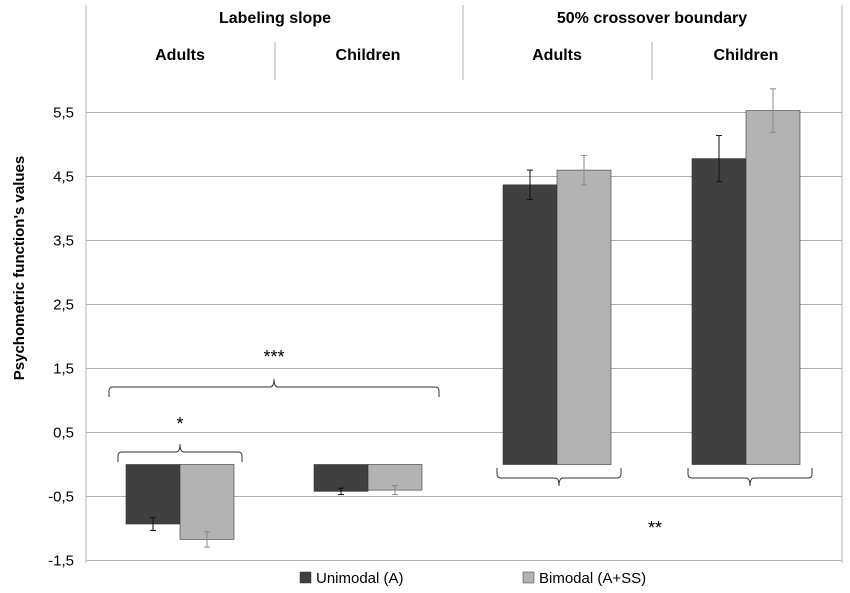 Image resolution: width=850 pixels, height=593 pixels. Describe the element at coordinates (180, 55) in the screenshot. I see `subgroup-header-0-0: Adults` at that location.